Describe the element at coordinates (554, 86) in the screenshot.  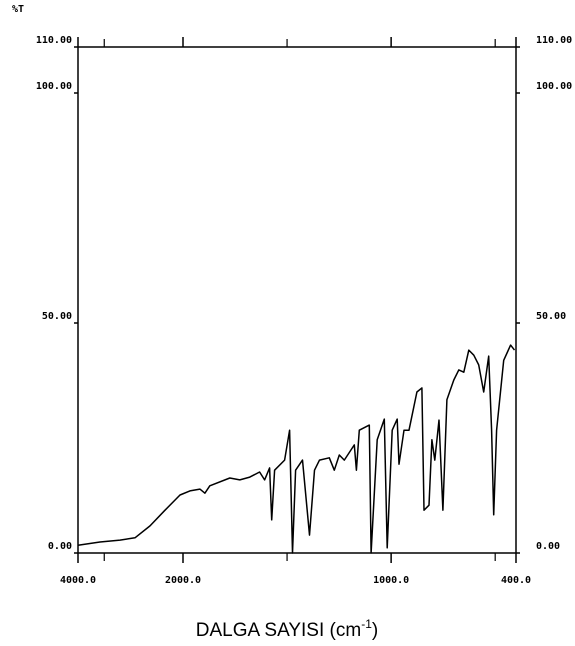
I see `y2-tick-label: 100.00` at that location.